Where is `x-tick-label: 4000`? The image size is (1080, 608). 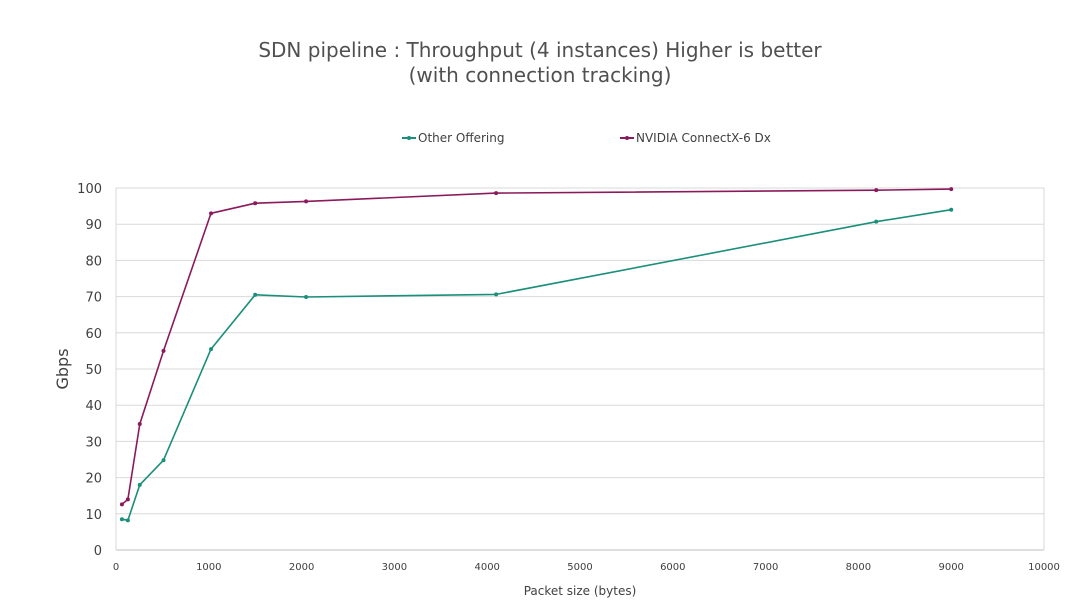
x-tick-label: 4000 is located at coordinates (486, 567).